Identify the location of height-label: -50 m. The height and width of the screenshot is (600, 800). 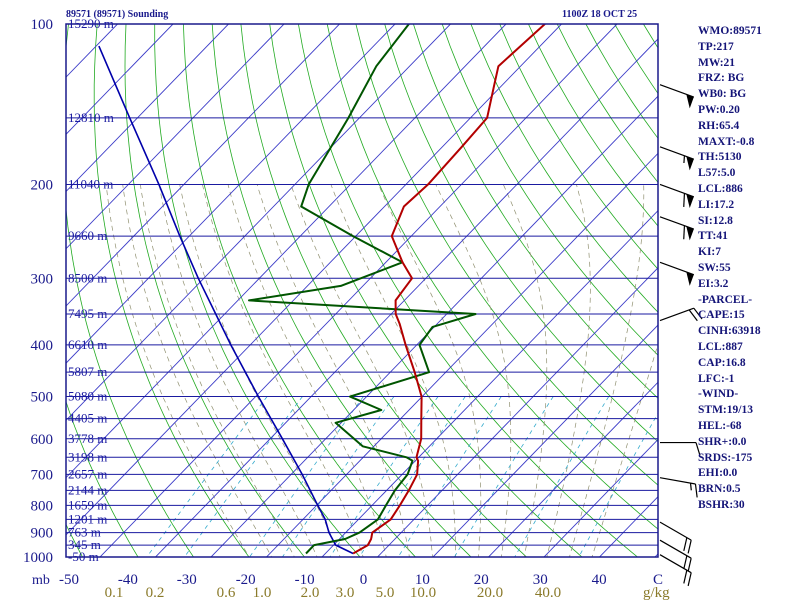
(83, 556).